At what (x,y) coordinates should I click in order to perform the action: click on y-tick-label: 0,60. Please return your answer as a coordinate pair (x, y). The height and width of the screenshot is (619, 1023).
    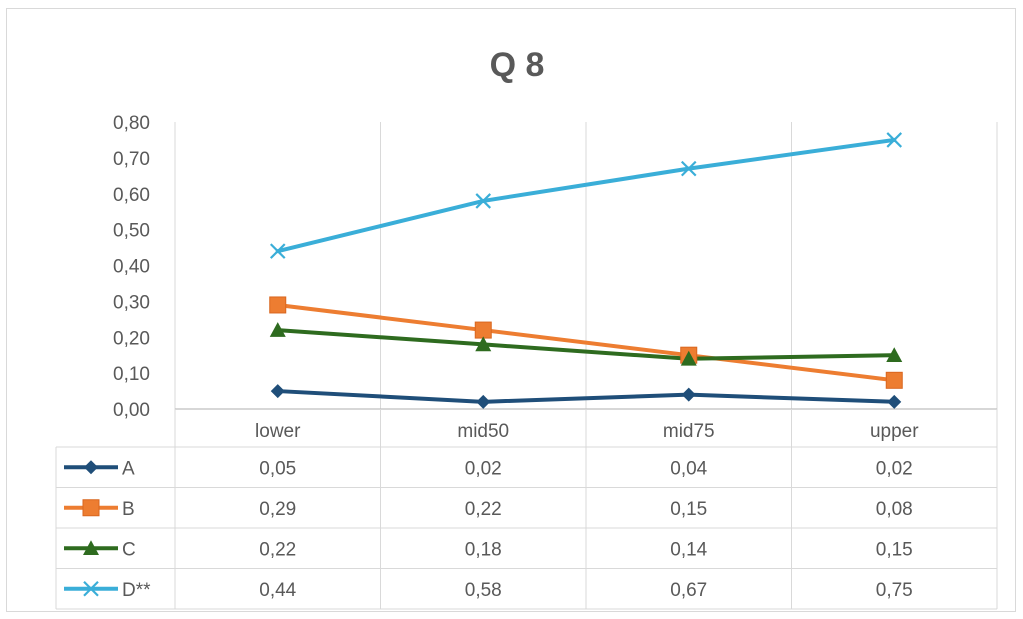
    Looking at the image, I should click on (131, 195).